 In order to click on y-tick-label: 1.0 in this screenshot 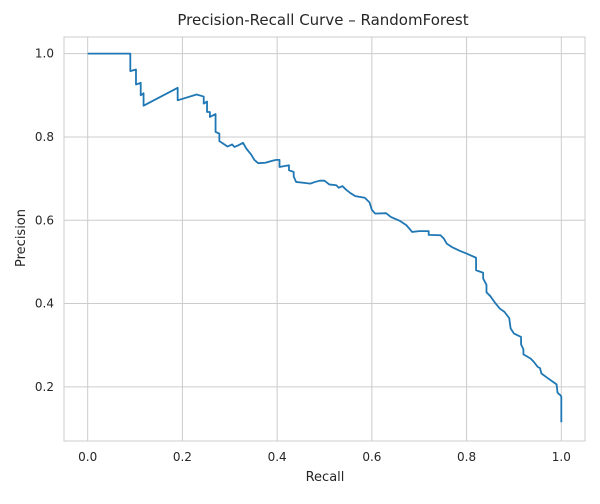, I will do `click(44, 54)`.